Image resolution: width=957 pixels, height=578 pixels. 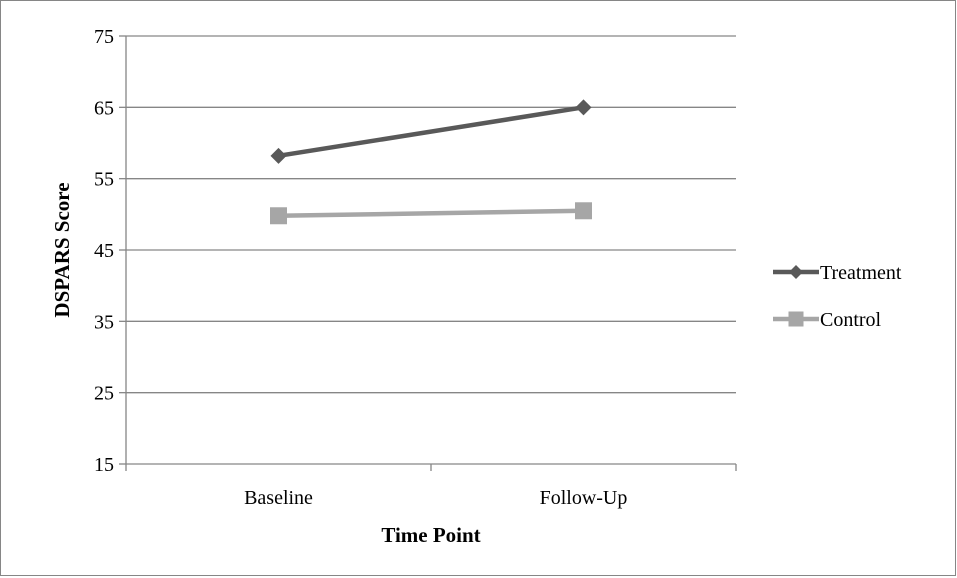 What do you see at coordinates (104, 37) in the screenshot?
I see `y-tick-label: 75` at bounding box center [104, 37].